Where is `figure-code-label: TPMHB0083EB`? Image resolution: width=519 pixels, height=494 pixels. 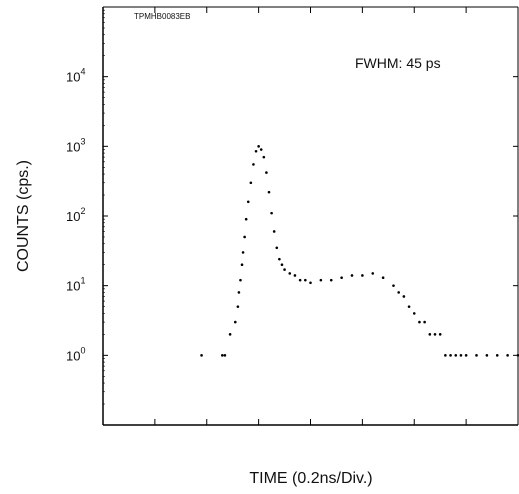
figure-code-label: TPMHB0083EB is located at coordinates (162, 16).